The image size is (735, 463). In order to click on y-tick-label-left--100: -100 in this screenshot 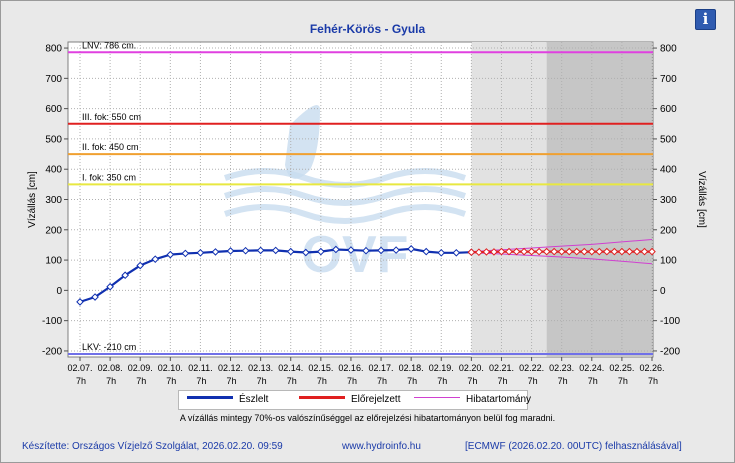, I will do `click(52, 321)`.